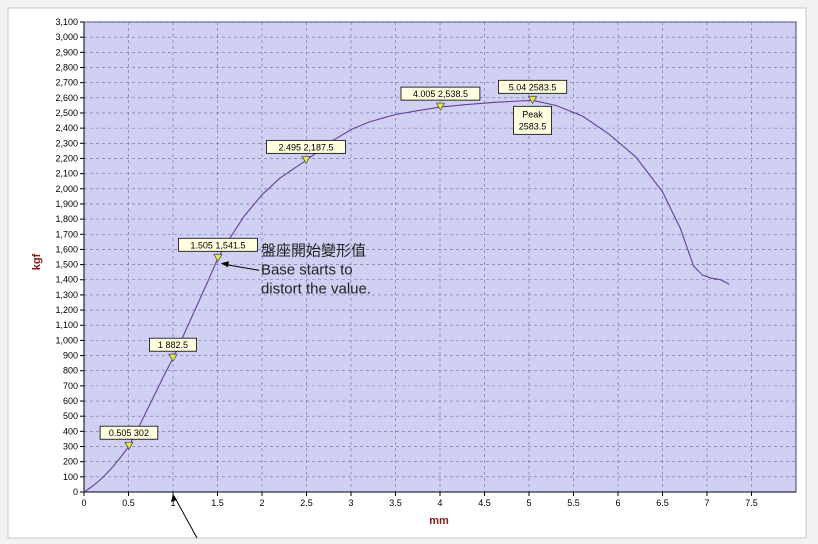 This screenshot has width=818, height=544. I want to click on y-tick-label: 2,100, so click(66, 174).